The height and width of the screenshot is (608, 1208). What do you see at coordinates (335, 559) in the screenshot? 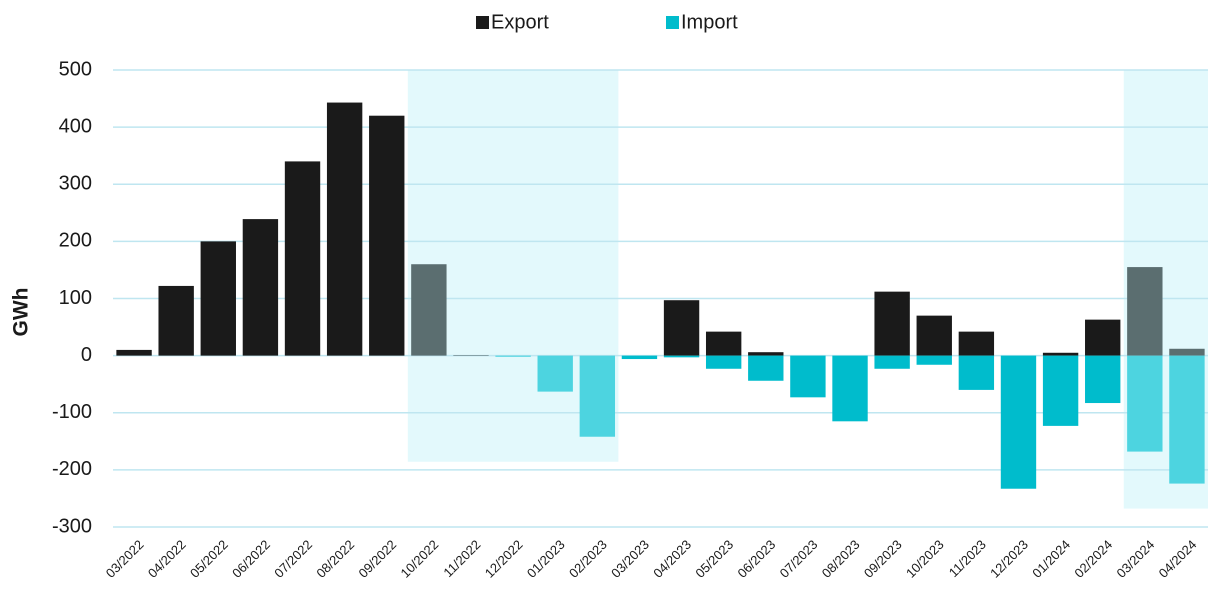
I see `x-tick-label: 08/2022` at bounding box center [335, 559].